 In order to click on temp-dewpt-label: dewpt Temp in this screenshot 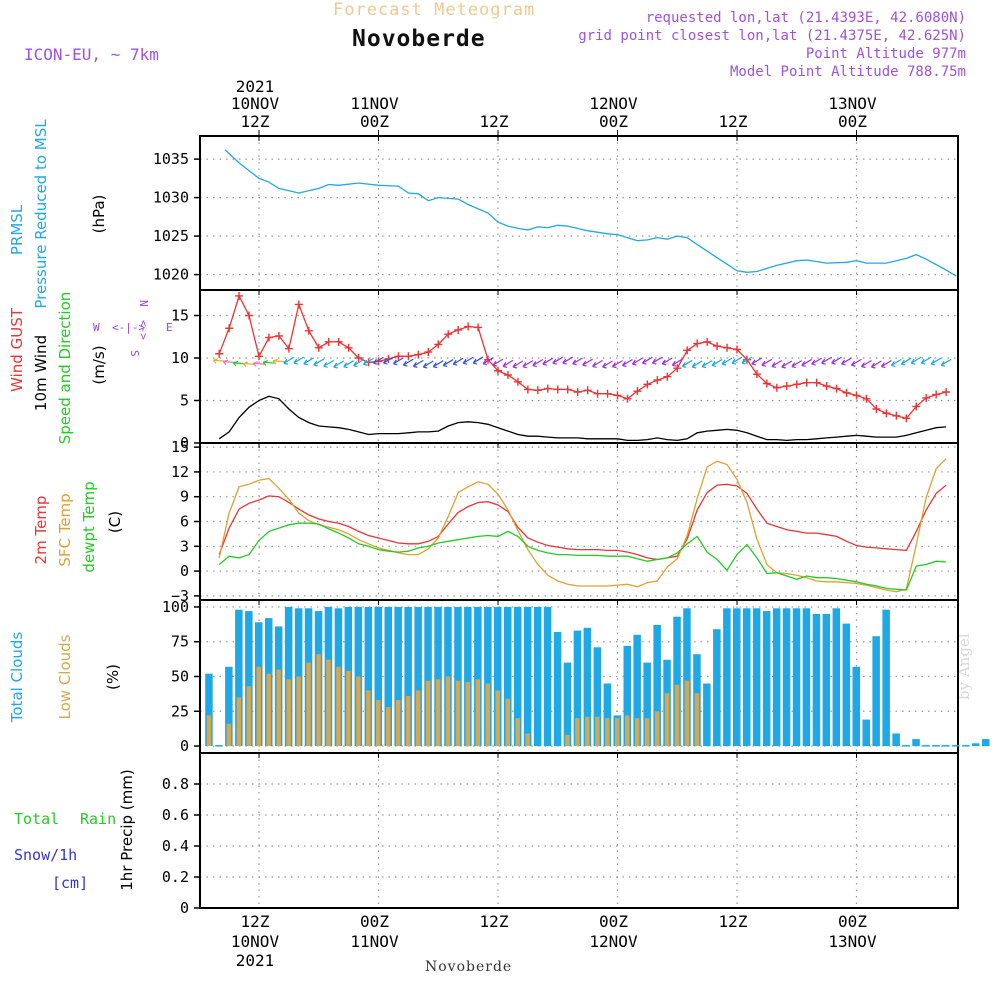, I will do `click(89, 526)`.